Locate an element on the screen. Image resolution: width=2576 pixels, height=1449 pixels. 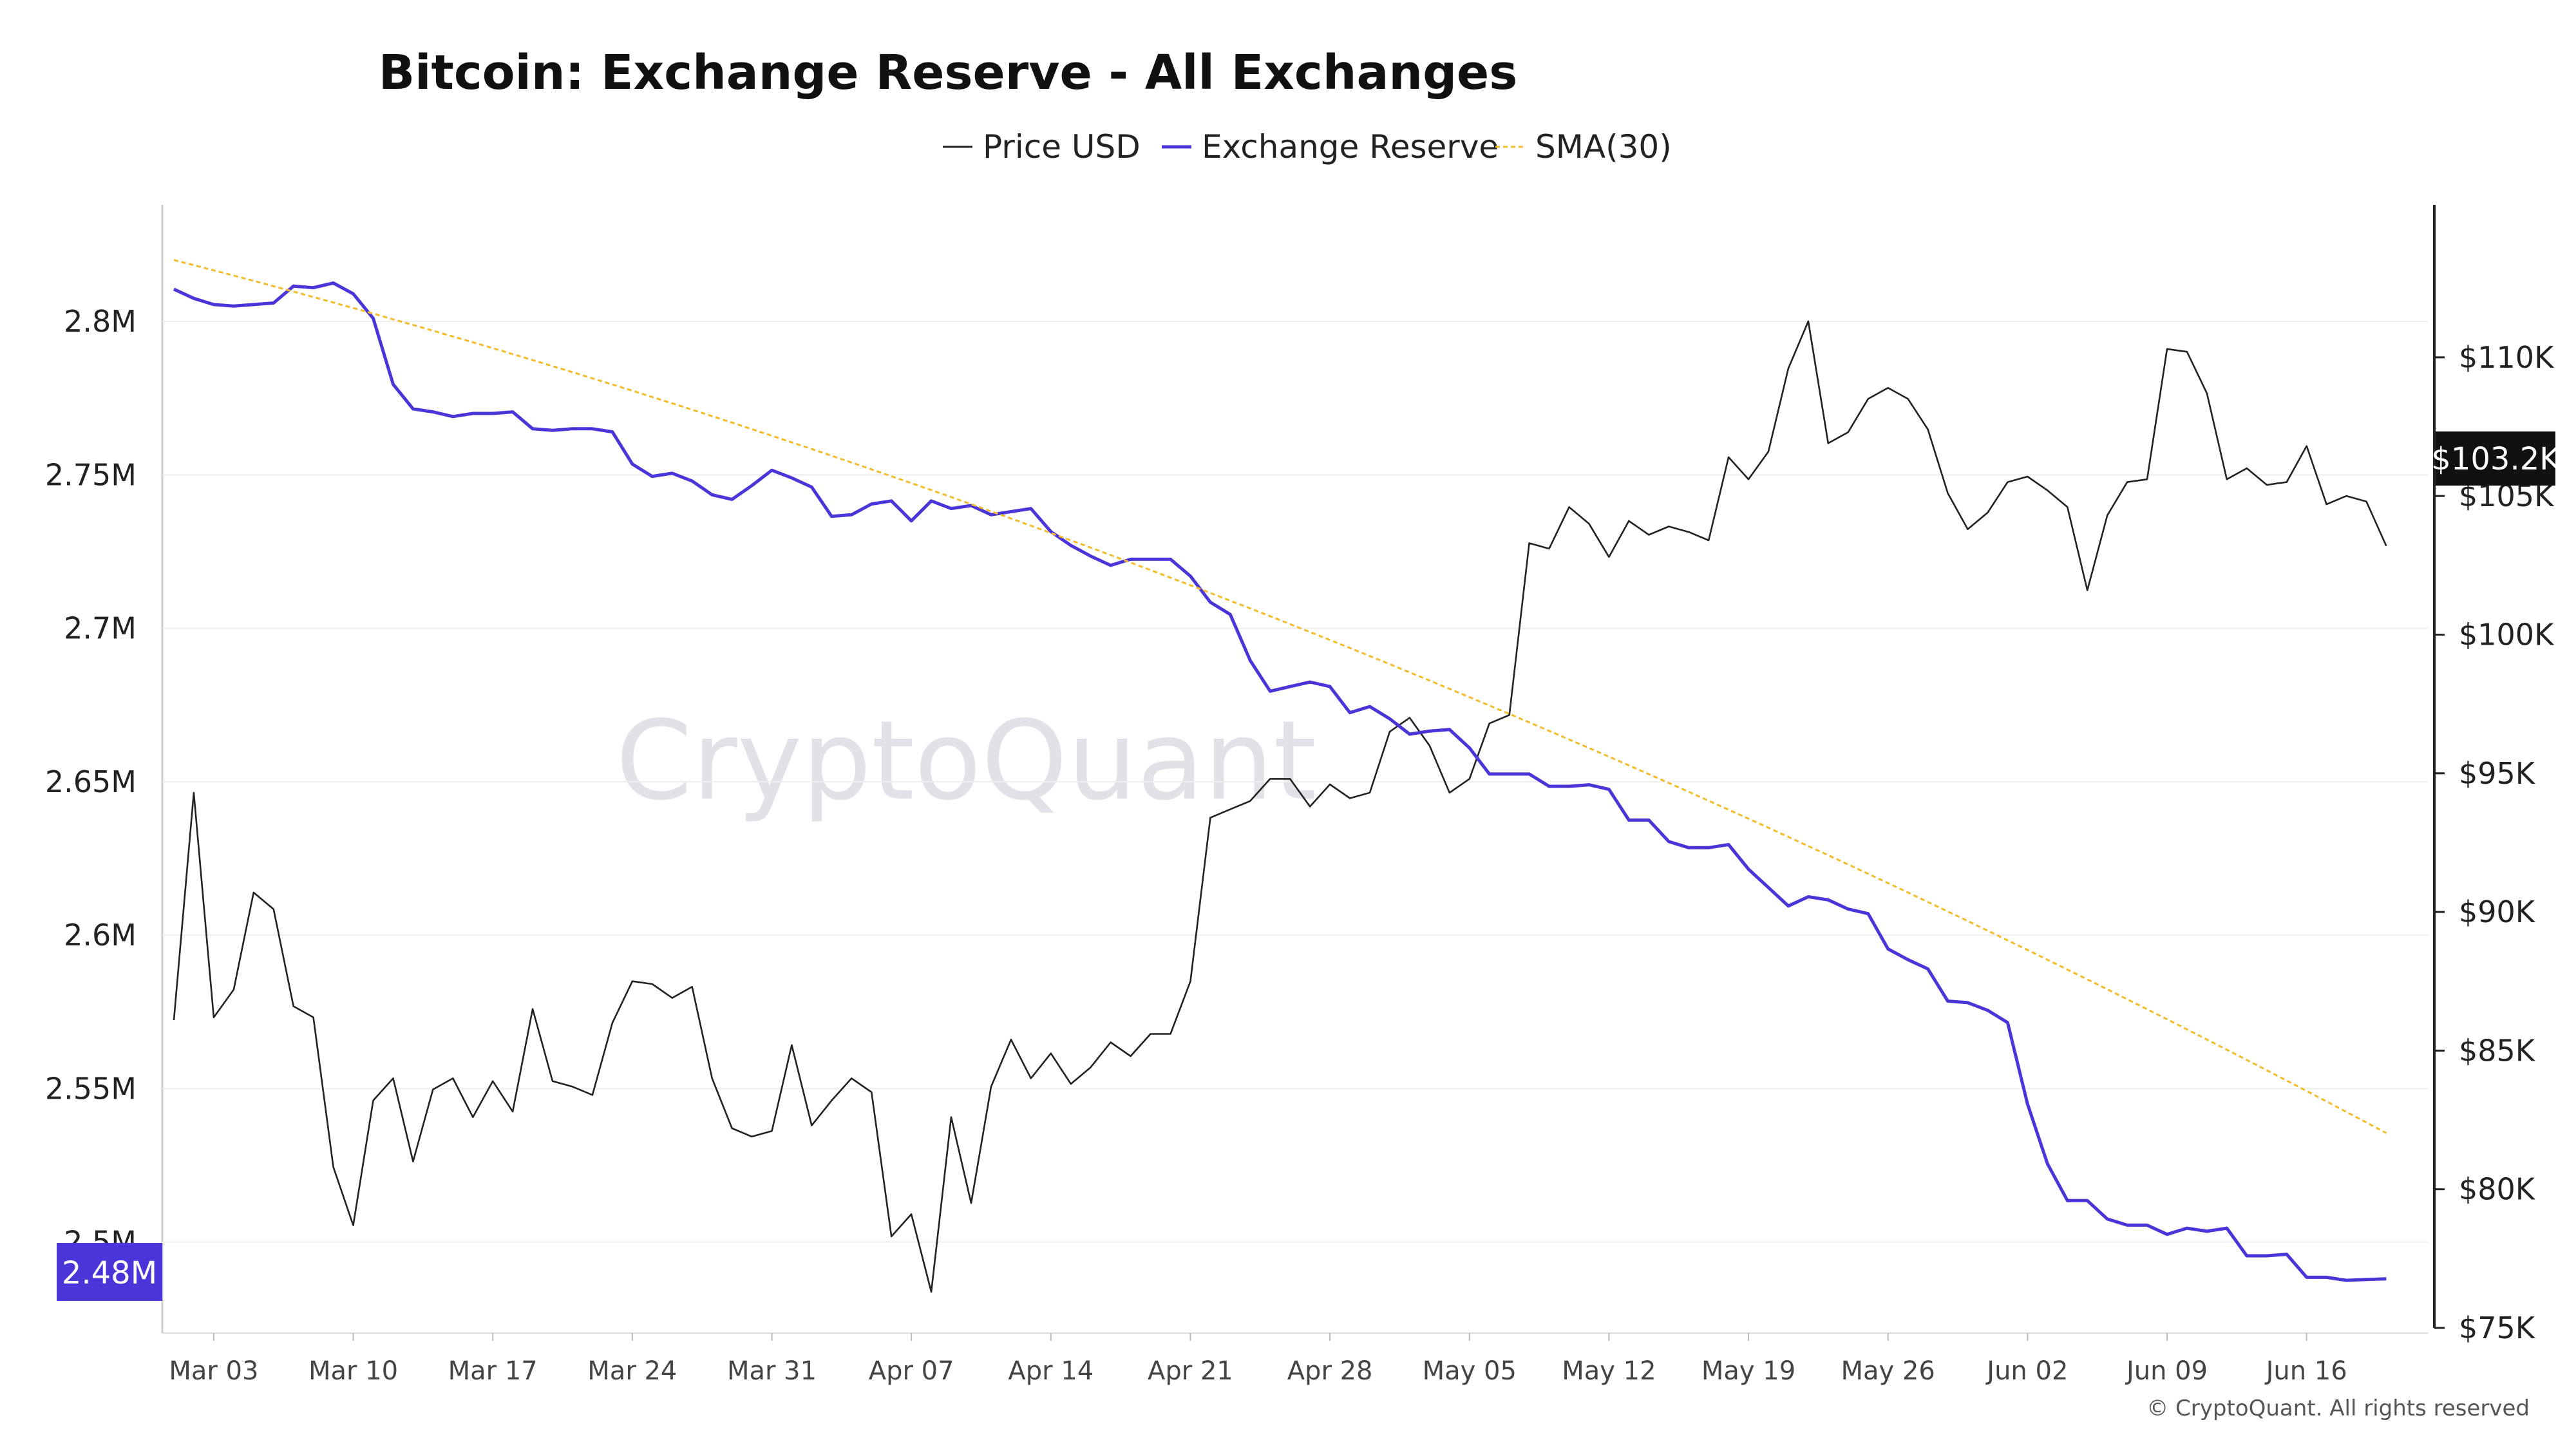
x-tick-label: Jun 16 is located at coordinates (2305, 1371).